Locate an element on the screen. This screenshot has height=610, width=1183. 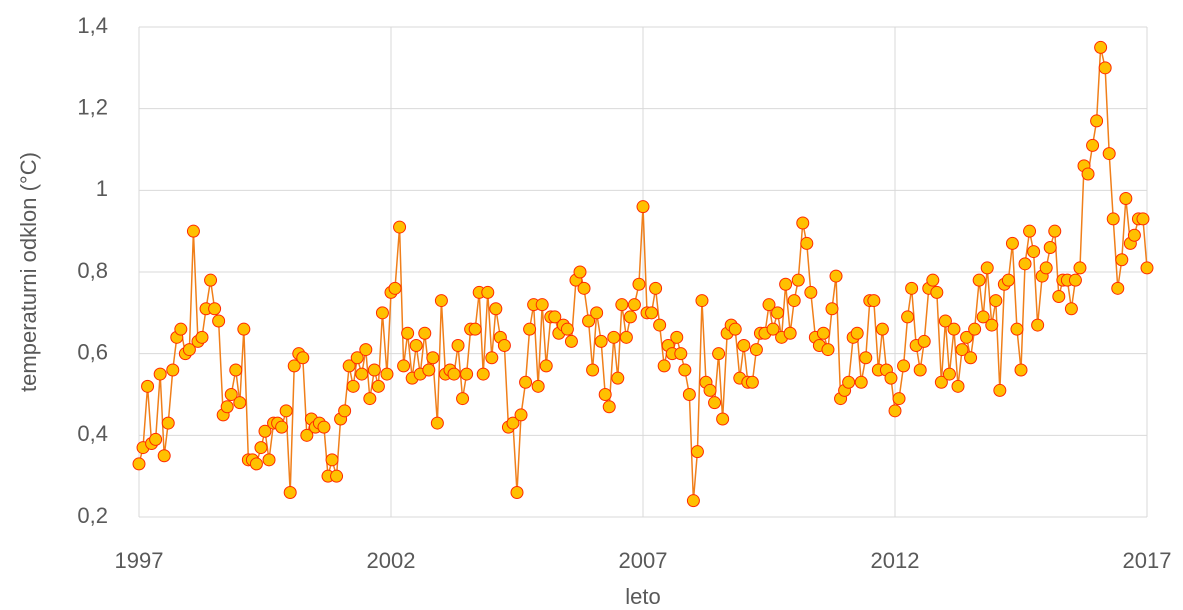
y-tick-label: 0,8 is located at coordinates (92, 270).